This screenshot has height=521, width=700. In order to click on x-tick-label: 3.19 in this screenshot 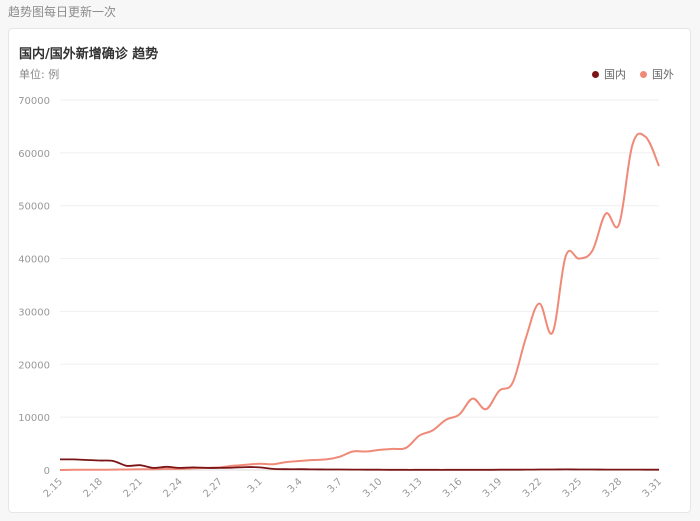, I will do `click(493, 488)`.